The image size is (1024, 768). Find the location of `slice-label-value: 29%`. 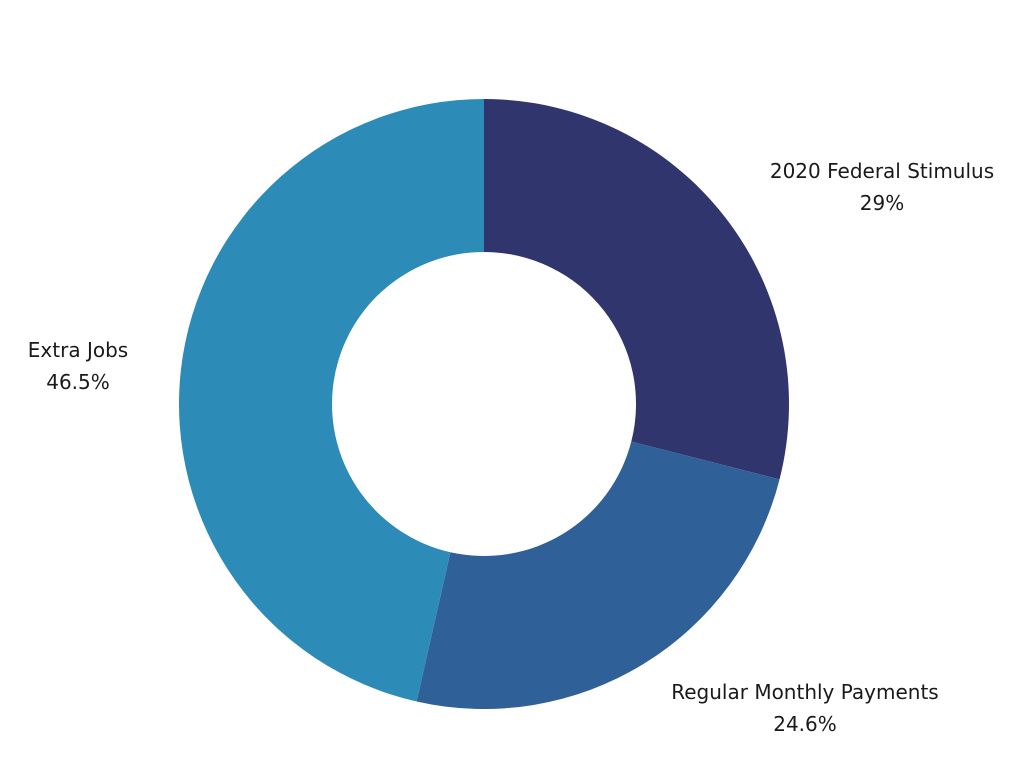

slice-label-value: 29% is located at coordinates (882, 203).